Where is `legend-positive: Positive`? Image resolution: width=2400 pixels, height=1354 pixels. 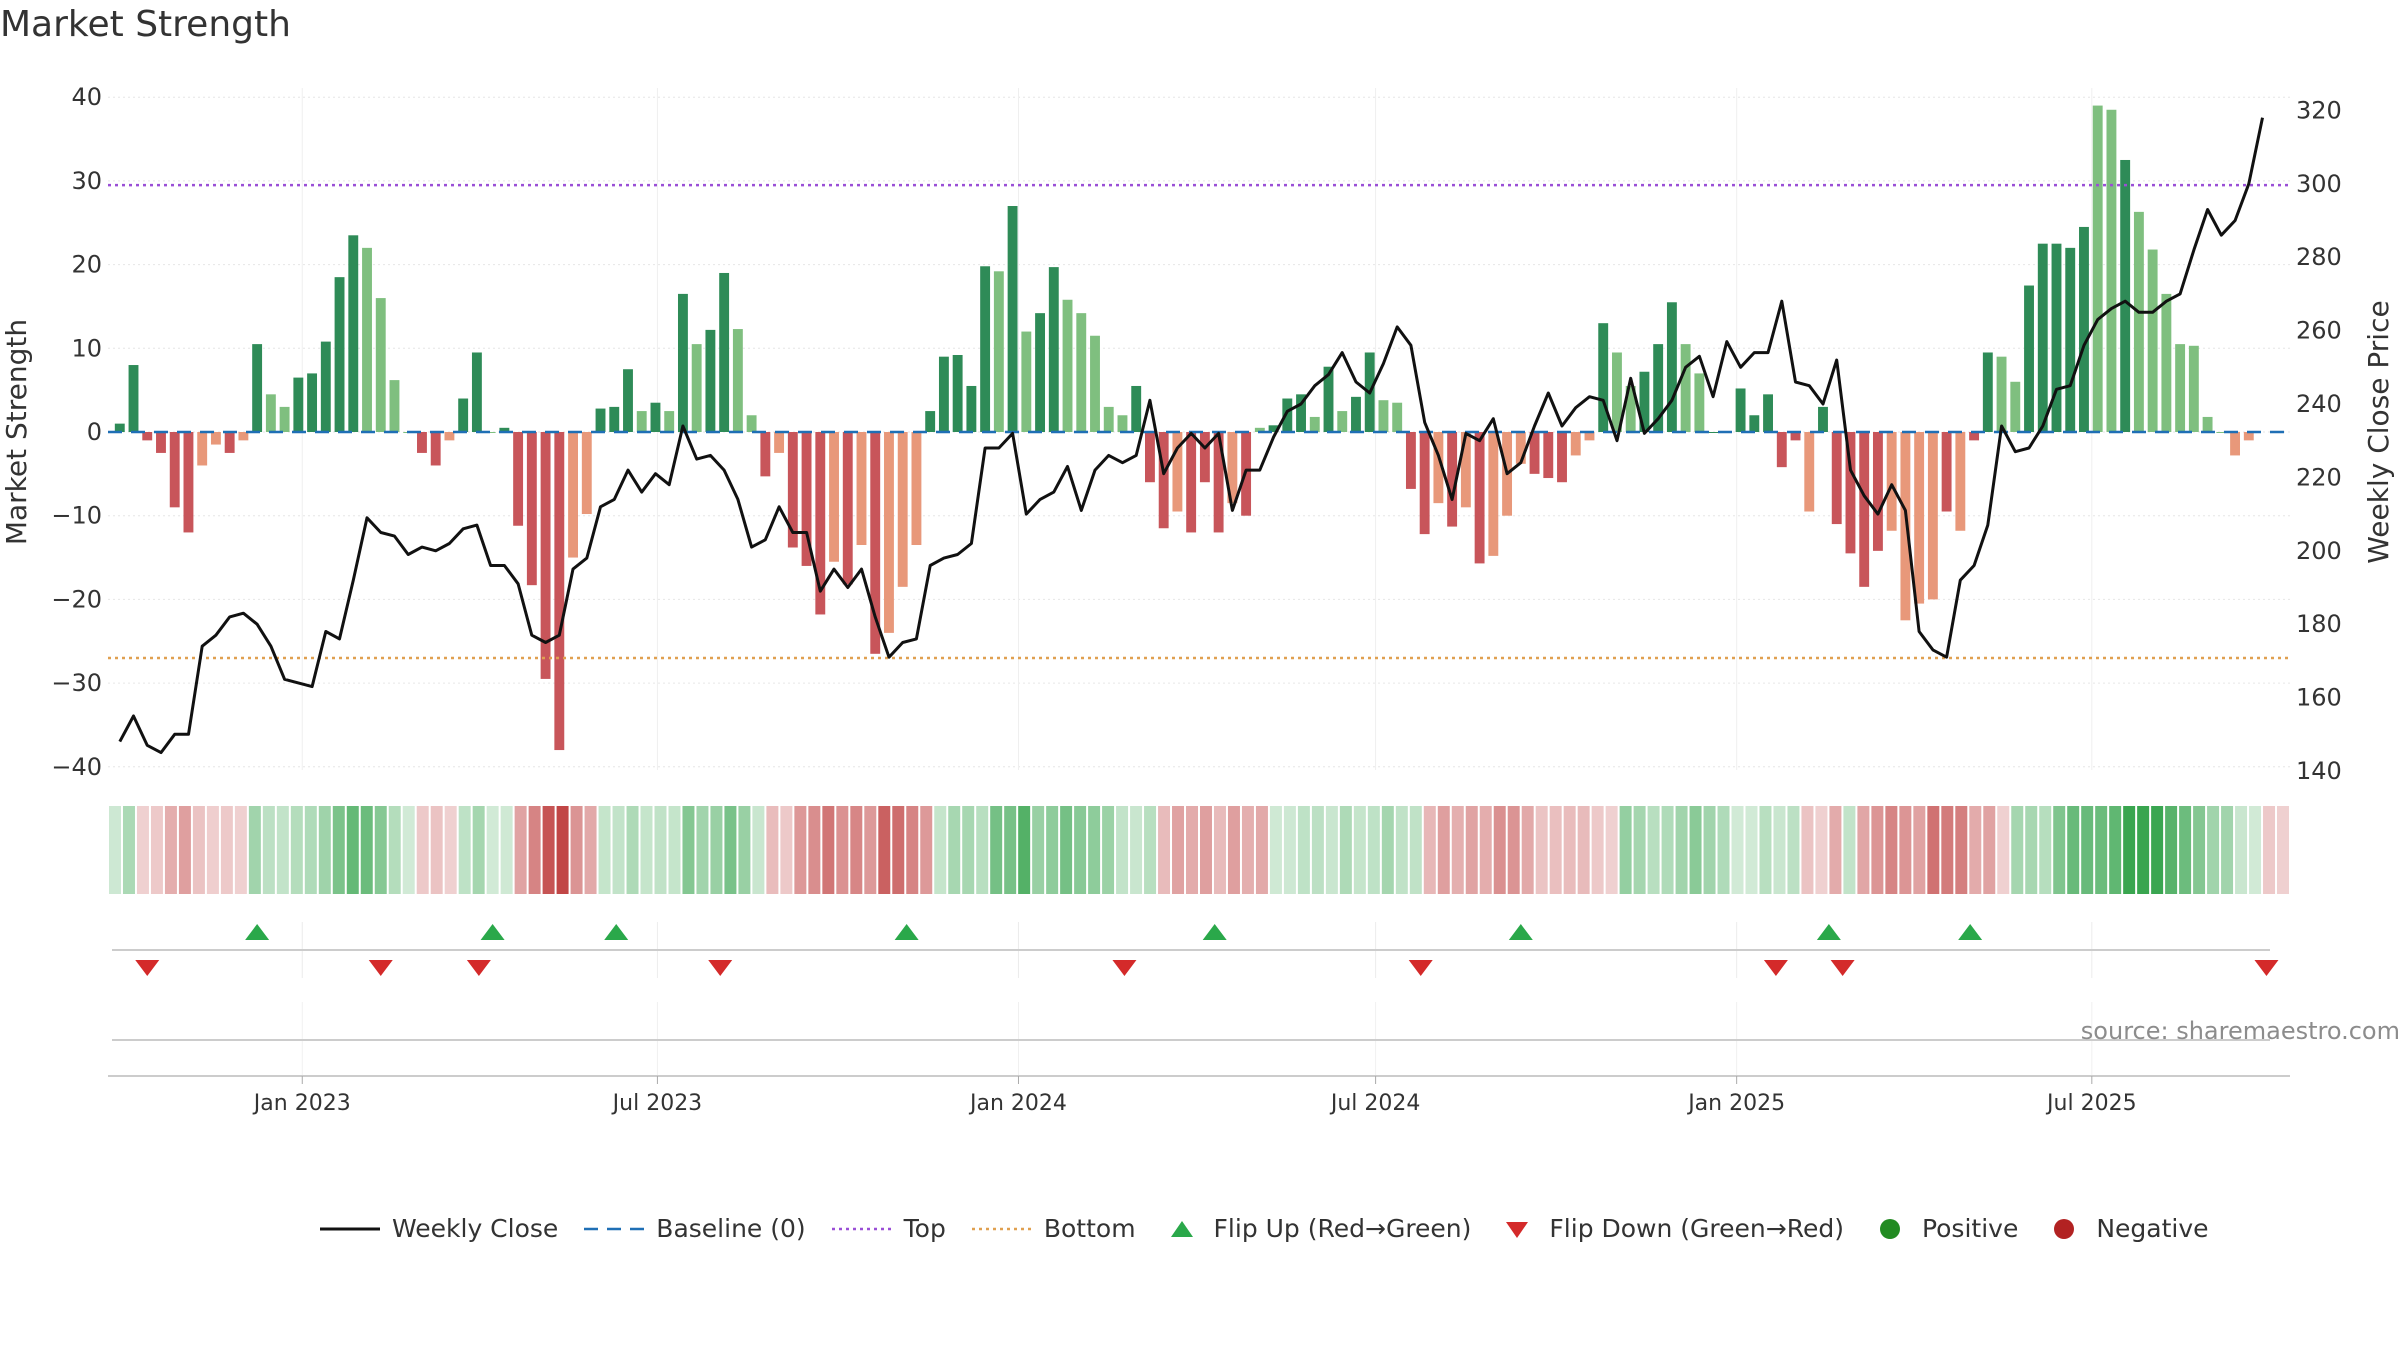
legend-positive: Positive is located at coordinates (1944, 1228).